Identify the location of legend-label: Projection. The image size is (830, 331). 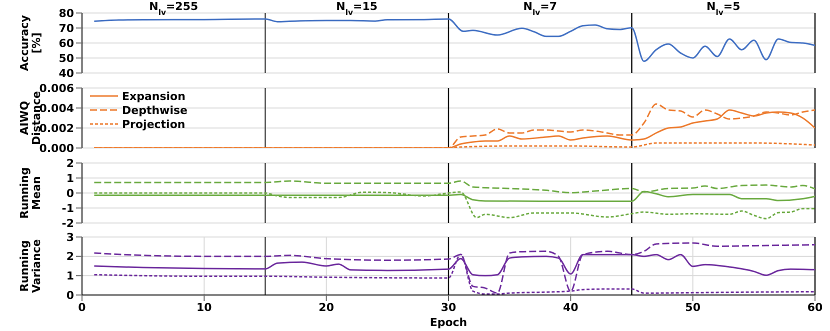
(154, 124).